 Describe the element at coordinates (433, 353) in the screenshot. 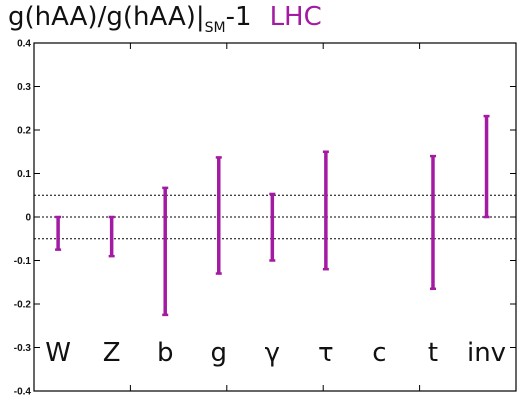

I see `category-label: t` at that location.